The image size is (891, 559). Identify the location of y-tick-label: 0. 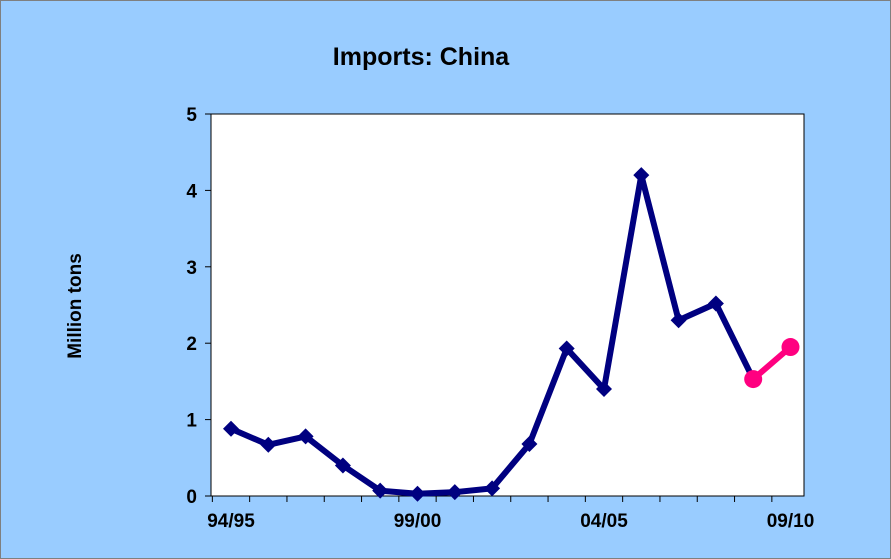
(191, 497).